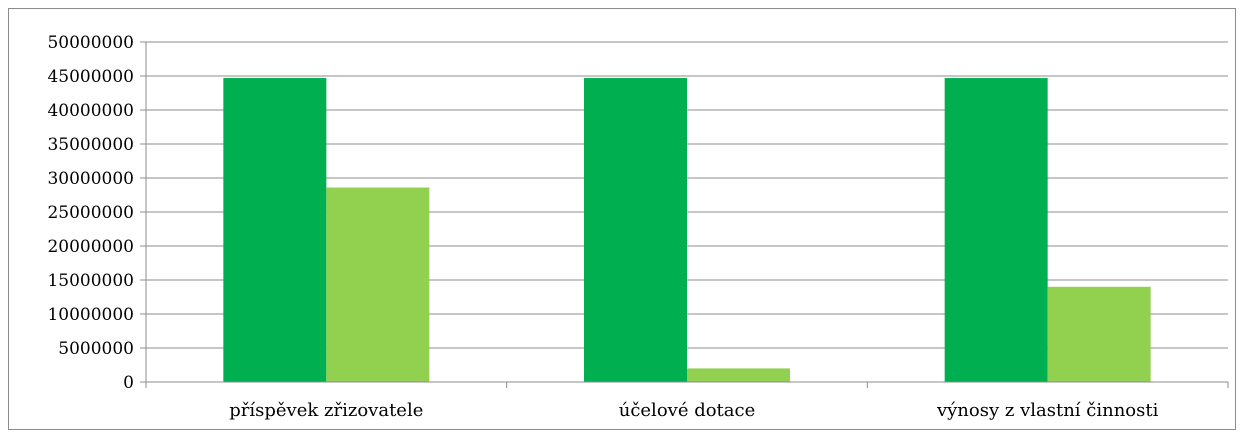  What do you see at coordinates (326, 410) in the screenshot?
I see `x-category-label: příspěvek zřizovatele` at bounding box center [326, 410].